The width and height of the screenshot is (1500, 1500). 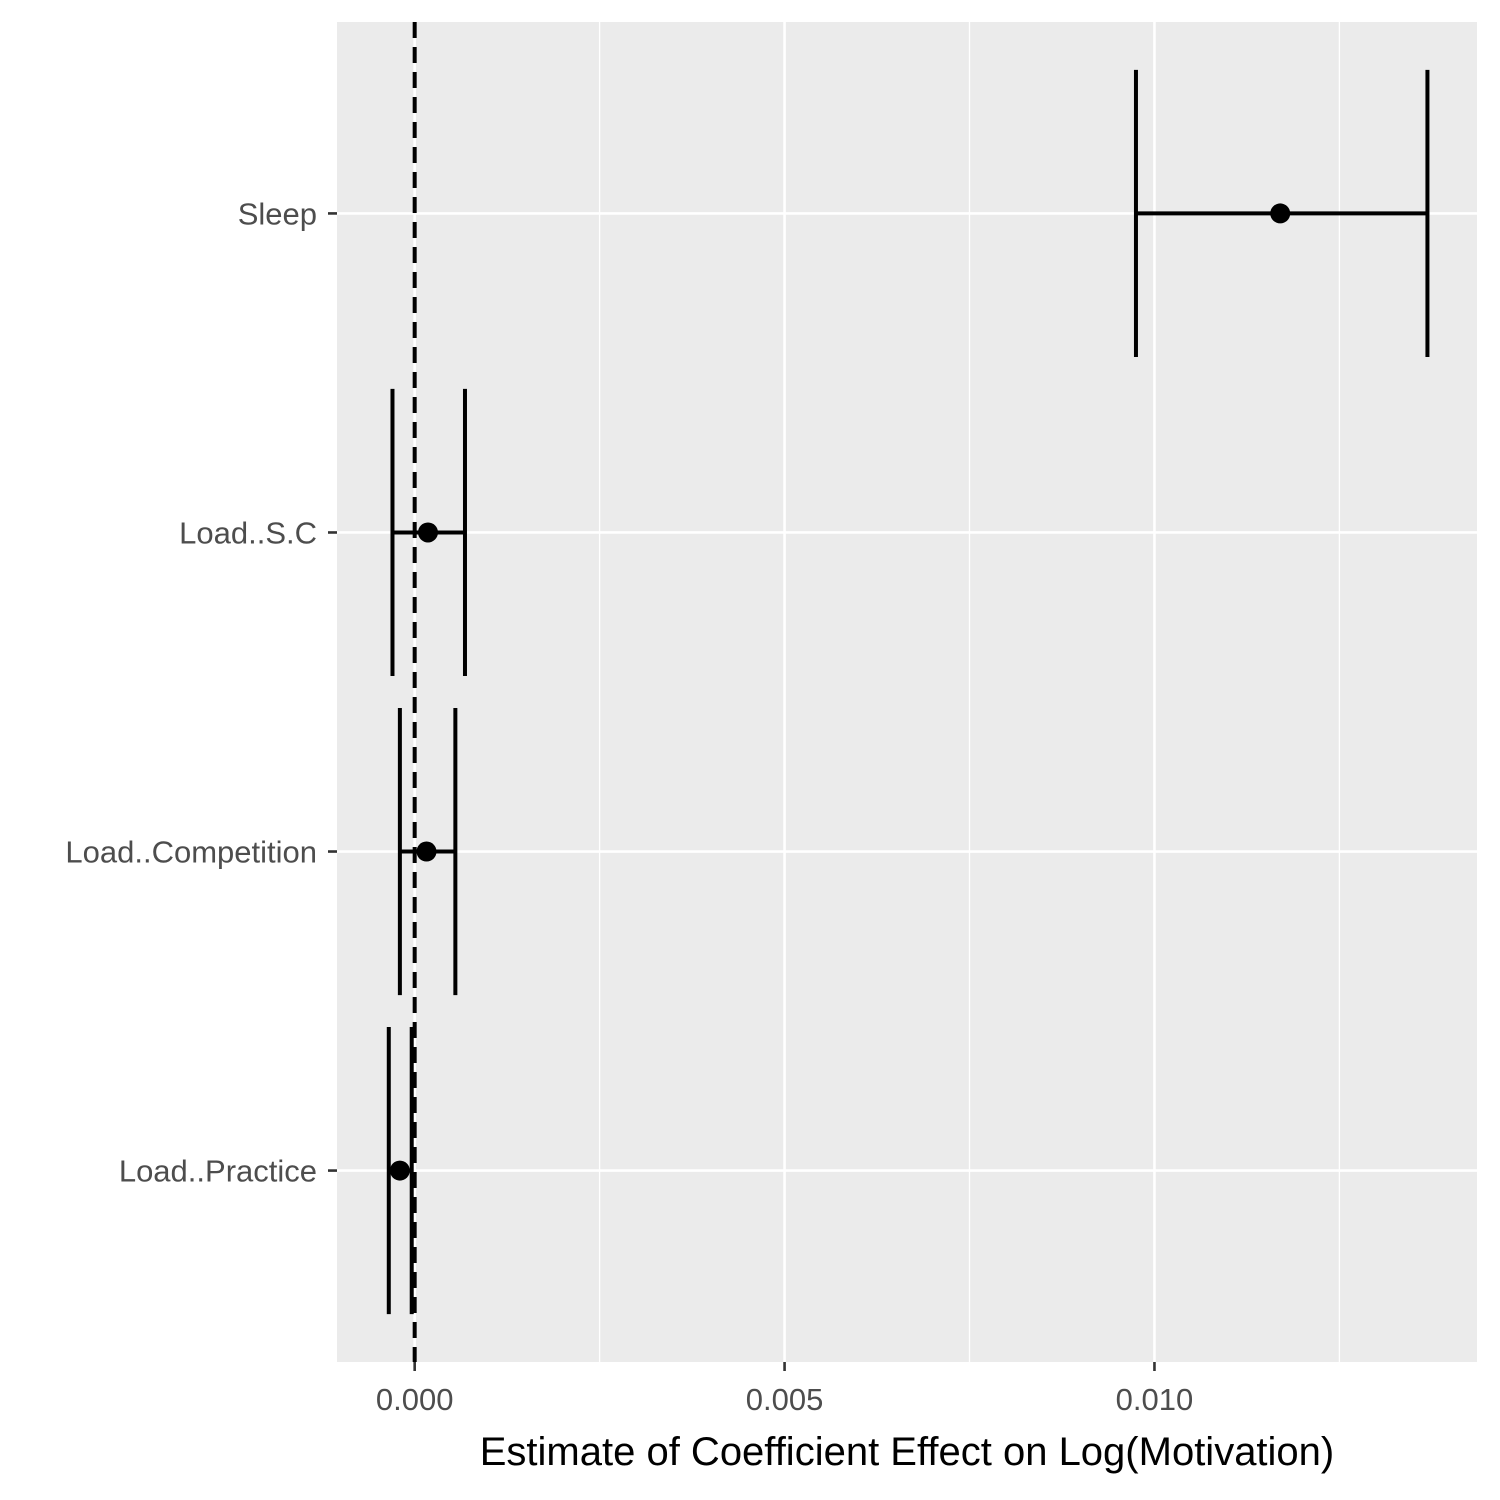 What do you see at coordinates (415, 1399) in the screenshot?
I see `x-tick-label-0: 0.000` at bounding box center [415, 1399].